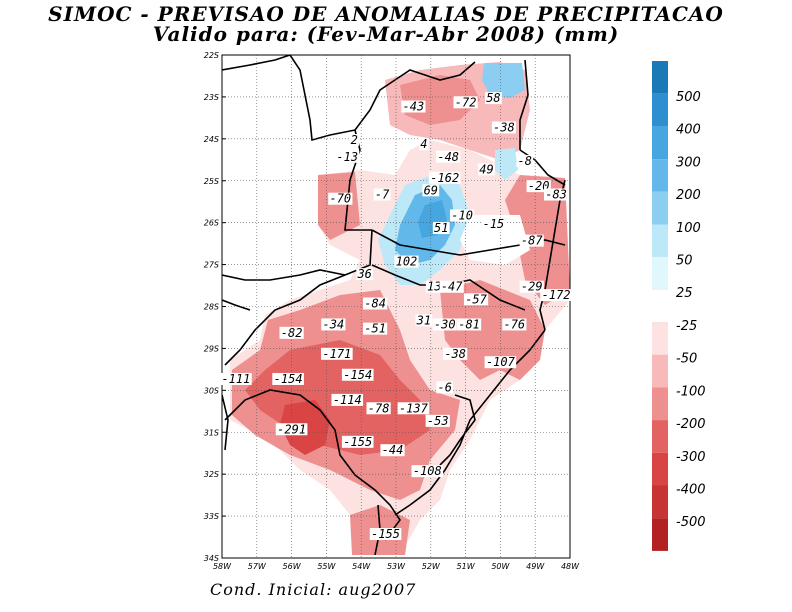 The height and width of the screenshot is (612, 792). Describe the element at coordinates (500, 566) in the screenshot. I see `lon-tick-label: 50W` at that location.